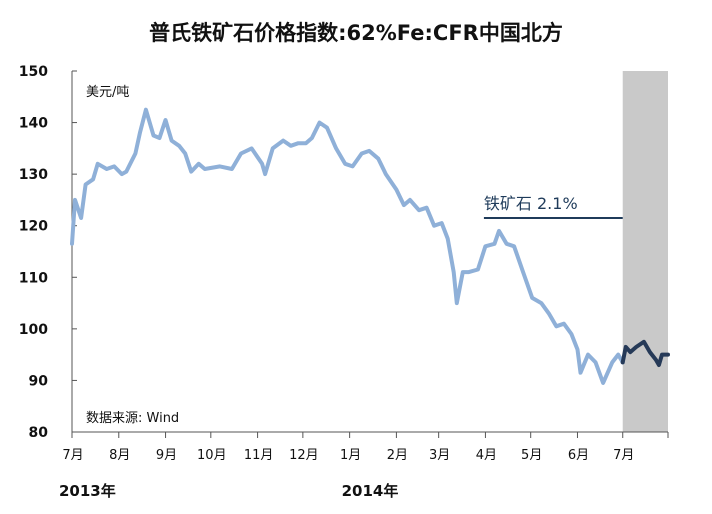 The width and height of the screenshot is (712, 514). Describe the element at coordinates (39, 381) in the screenshot. I see `y-tick-label: 90` at that location.